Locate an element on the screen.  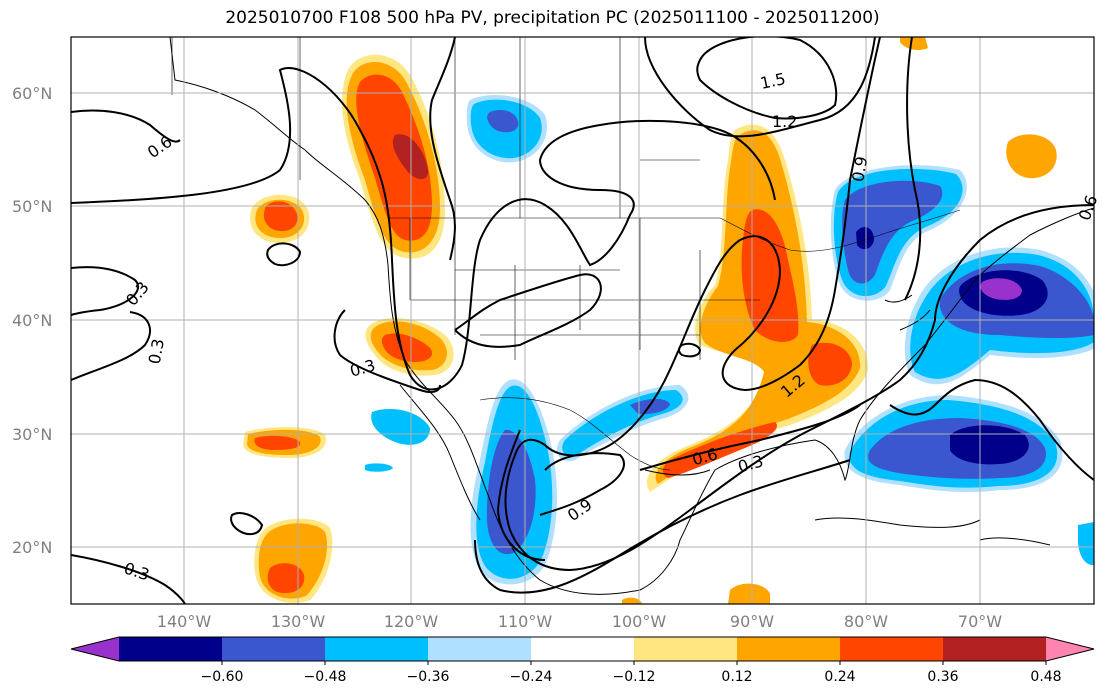
colorbar-tick-label: −0.24 is located at coordinates (531, 677).